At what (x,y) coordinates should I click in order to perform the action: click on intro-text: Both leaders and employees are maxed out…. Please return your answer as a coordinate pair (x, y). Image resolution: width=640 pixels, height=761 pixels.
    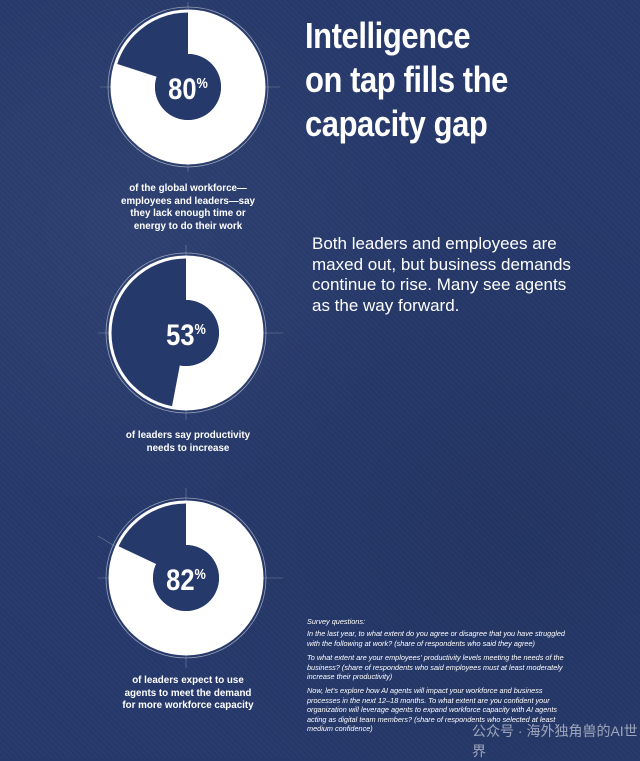
    Looking at the image, I should click on (441, 274).